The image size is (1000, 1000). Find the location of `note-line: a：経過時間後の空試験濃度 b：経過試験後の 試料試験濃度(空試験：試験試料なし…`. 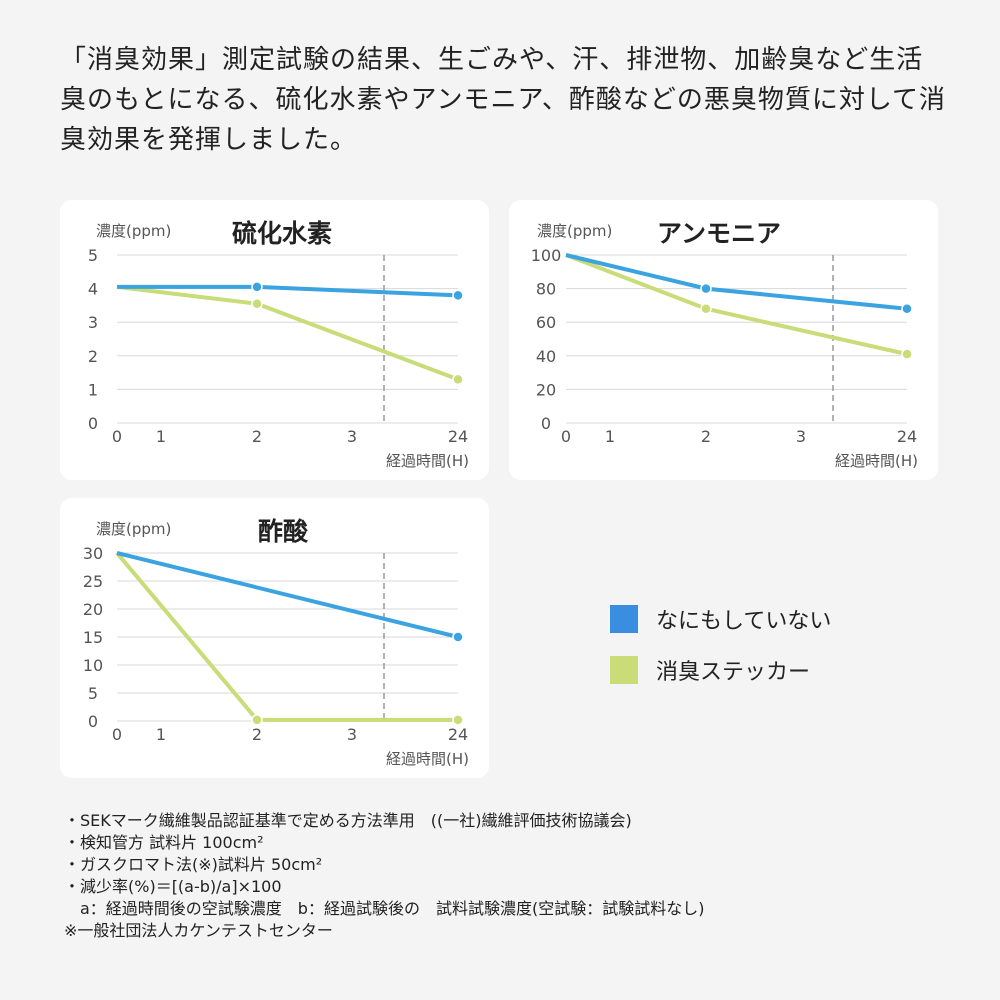

note-line: a：経過時間後の空試験濃度 b：経過試験後の 試料試験濃度(空試験：試験試料なし… is located at coordinates (384, 908).